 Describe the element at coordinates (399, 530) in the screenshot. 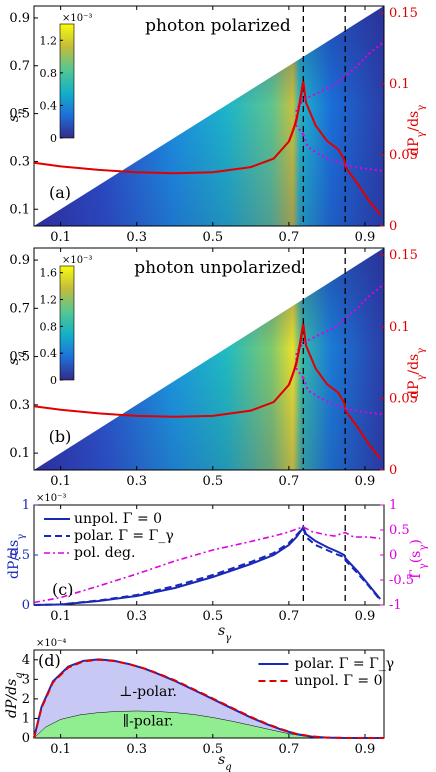

I see `y2-tick-label: 0.5` at that location.